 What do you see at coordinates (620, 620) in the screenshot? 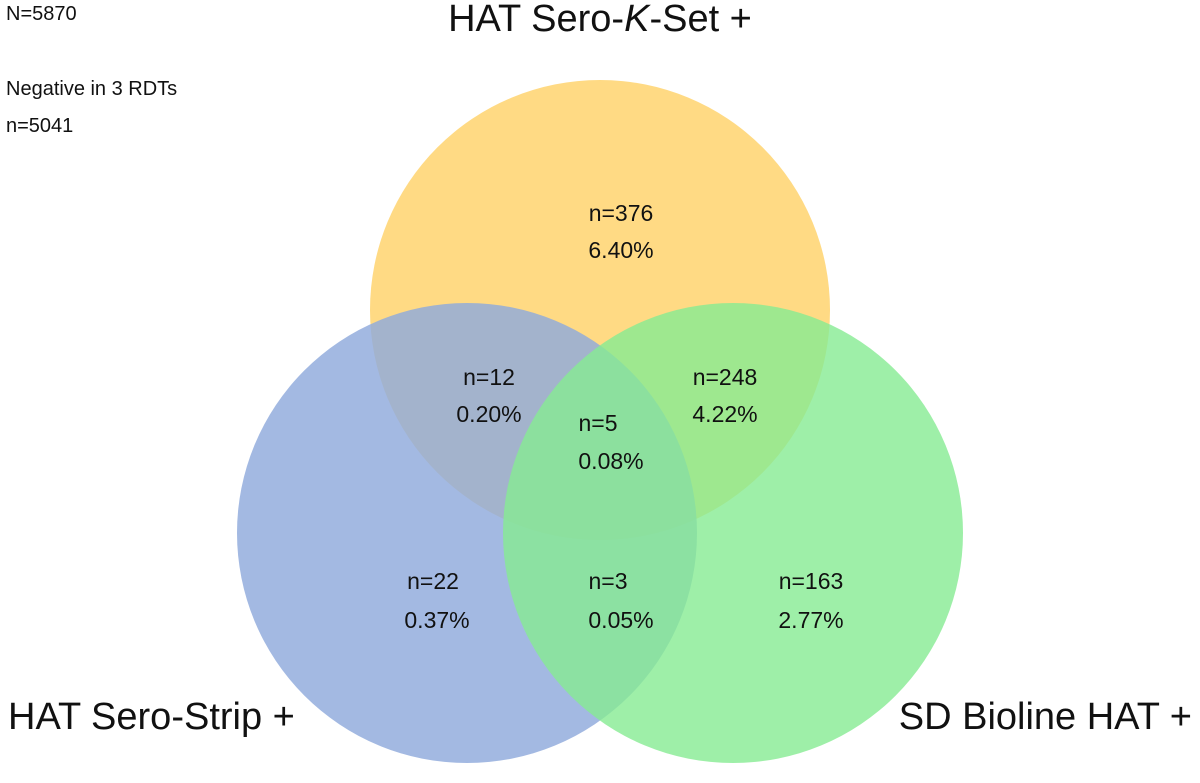
I see `region-strip-sd-percent: 0.05%` at bounding box center [620, 620].